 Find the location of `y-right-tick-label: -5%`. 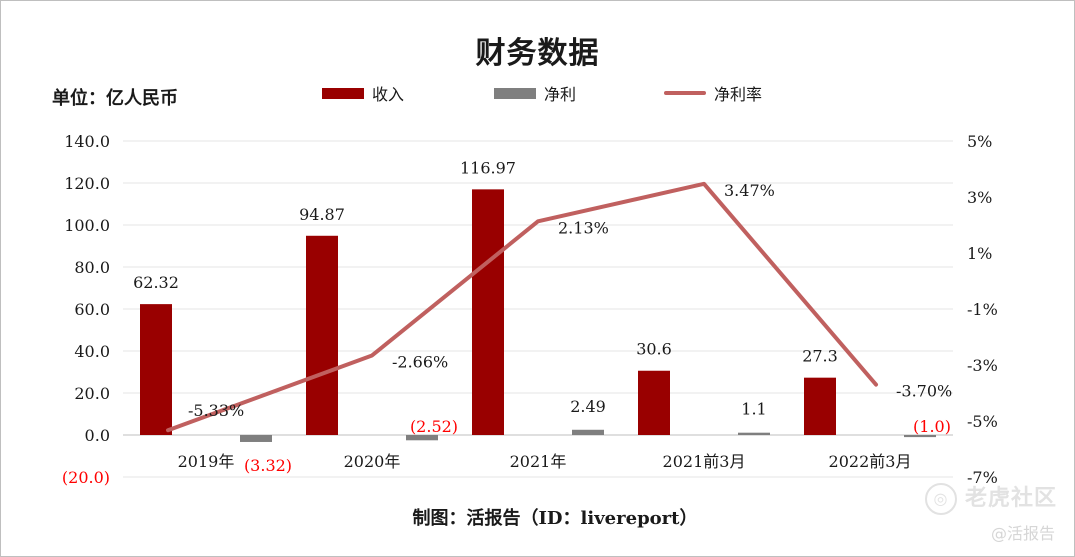

y-right-tick-label: -5% is located at coordinates (982, 421).